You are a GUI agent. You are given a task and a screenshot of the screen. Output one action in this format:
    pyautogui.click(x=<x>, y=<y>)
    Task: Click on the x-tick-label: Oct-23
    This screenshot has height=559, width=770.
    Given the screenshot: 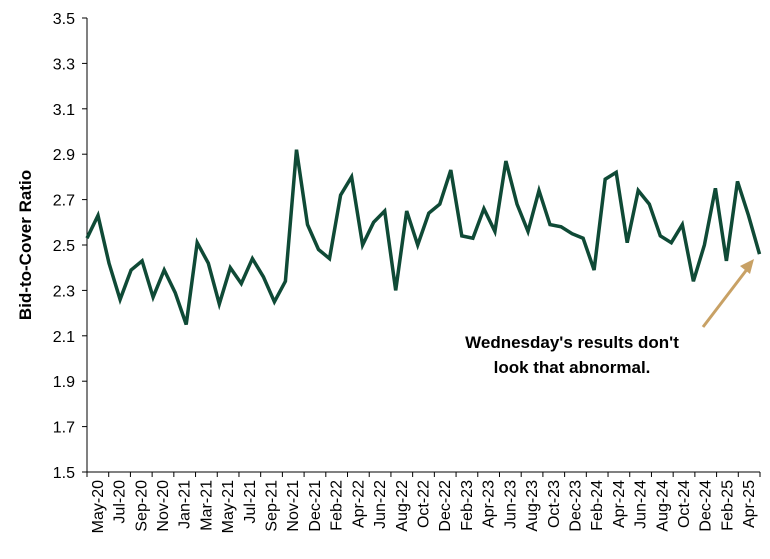 What is the action you would take?
    pyautogui.click(x=554, y=504)
    